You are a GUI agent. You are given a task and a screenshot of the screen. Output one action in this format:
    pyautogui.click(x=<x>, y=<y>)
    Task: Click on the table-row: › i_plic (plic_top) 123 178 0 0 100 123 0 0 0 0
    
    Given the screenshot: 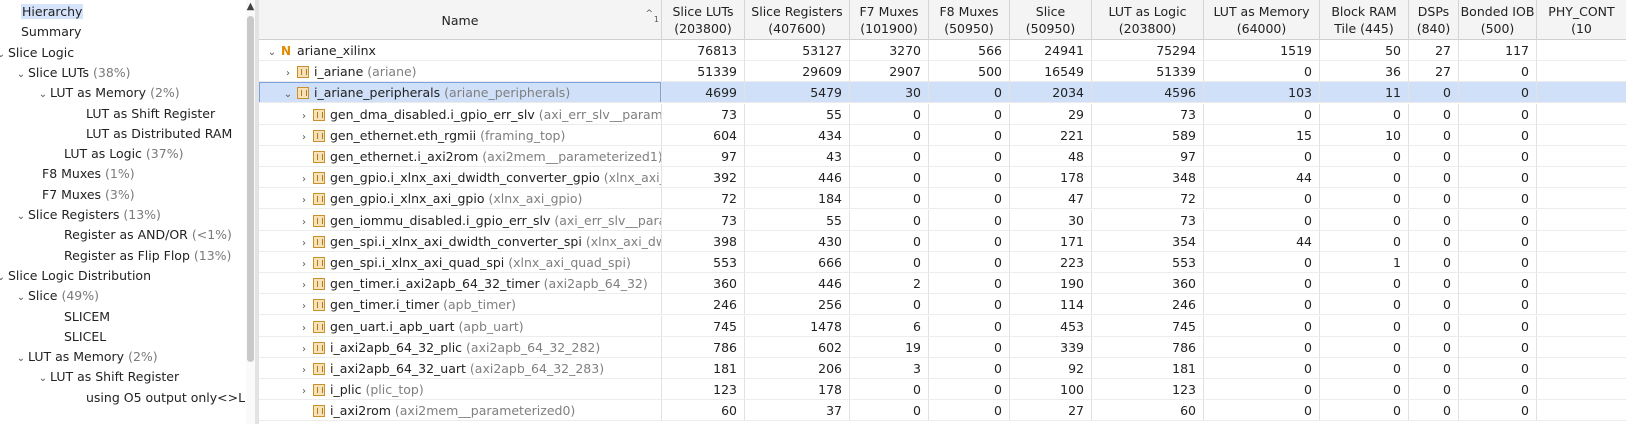 What is the action you would take?
    pyautogui.click(x=942, y=390)
    